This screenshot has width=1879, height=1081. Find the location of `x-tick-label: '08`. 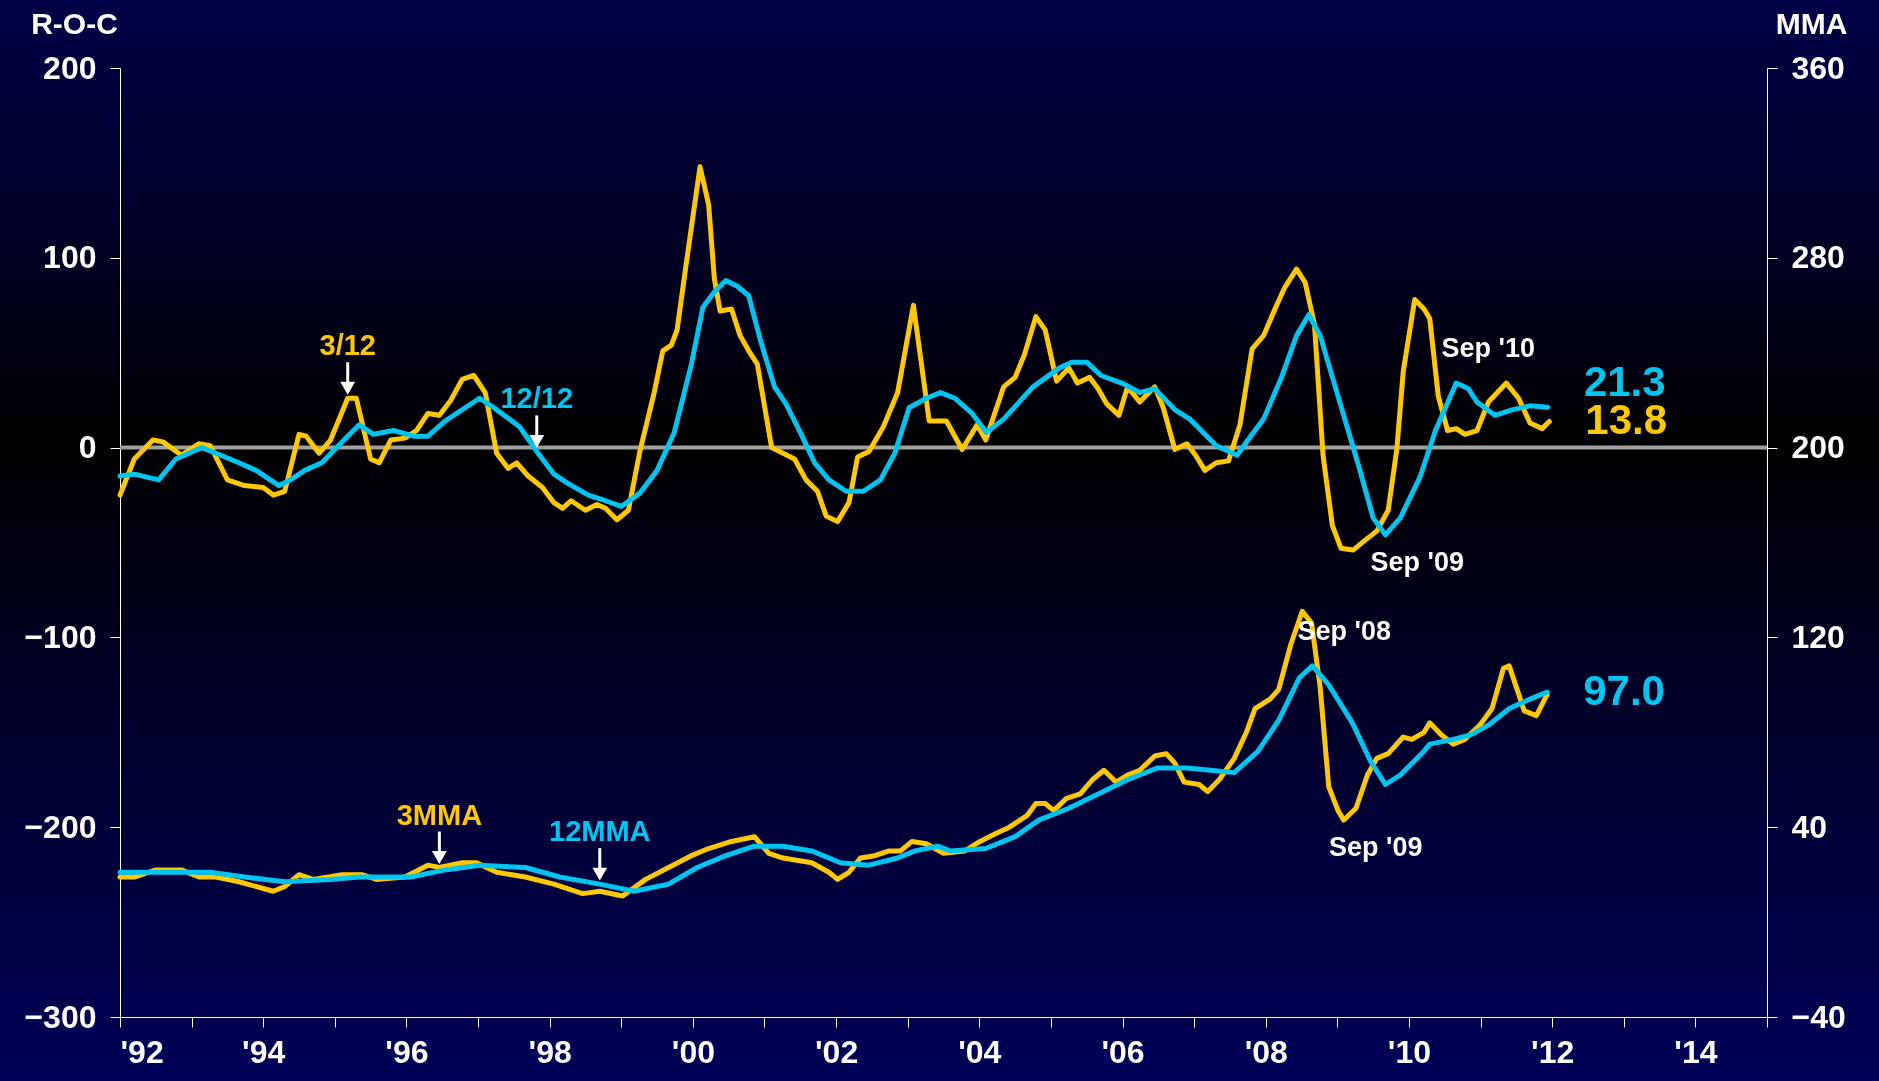

x-tick-label: '08 is located at coordinates (1266, 1051).